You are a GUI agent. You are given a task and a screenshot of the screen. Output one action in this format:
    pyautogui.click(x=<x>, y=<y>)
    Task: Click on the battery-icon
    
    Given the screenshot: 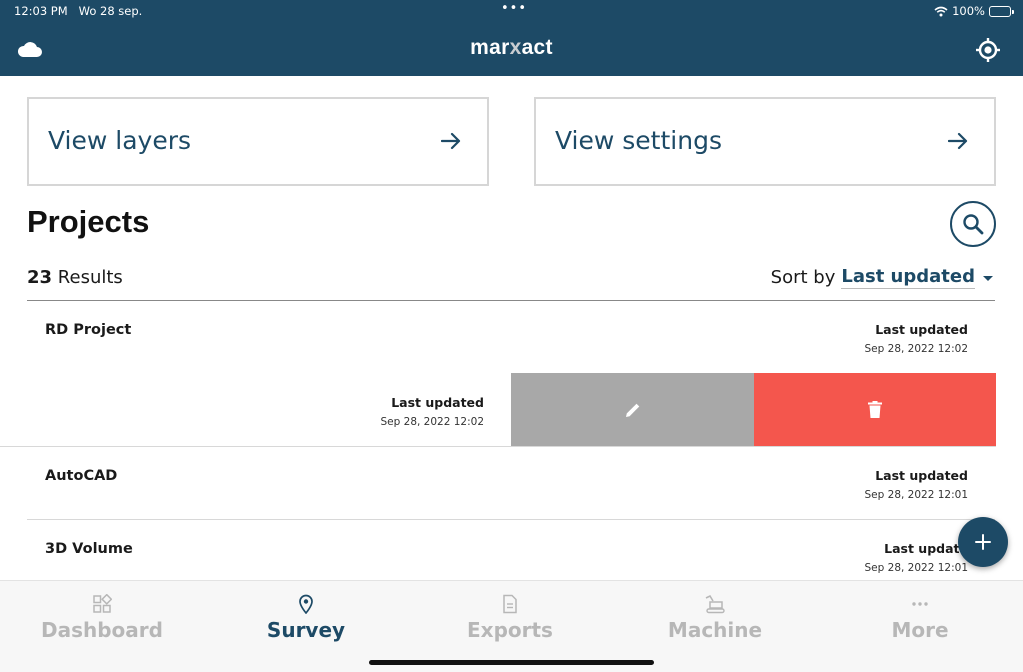 What is the action you would take?
    pyautogui.click(x=1001, y=11)
    